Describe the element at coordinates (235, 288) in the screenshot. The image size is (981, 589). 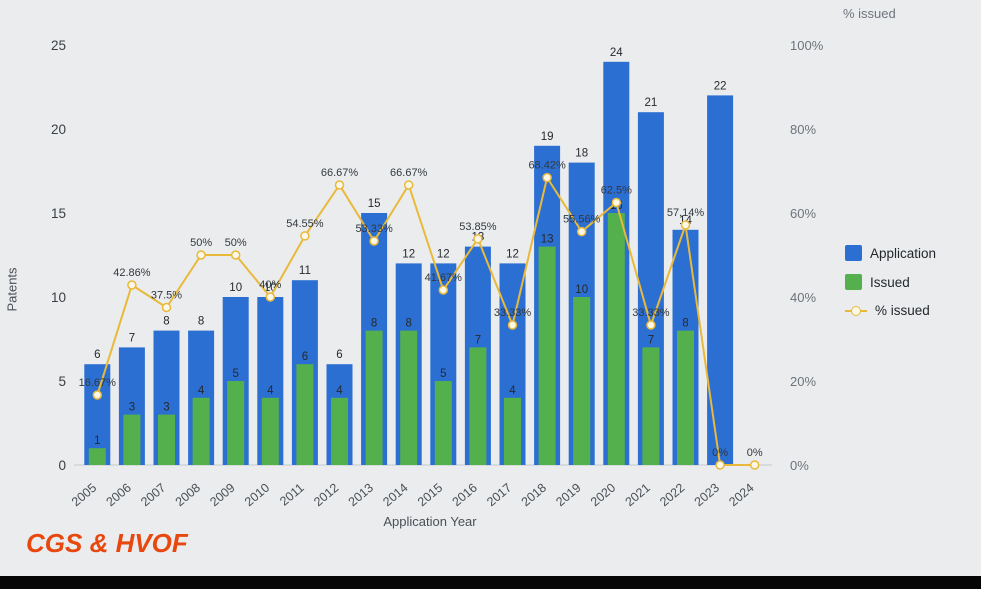
I see `bar-label-application: 10` at that location.